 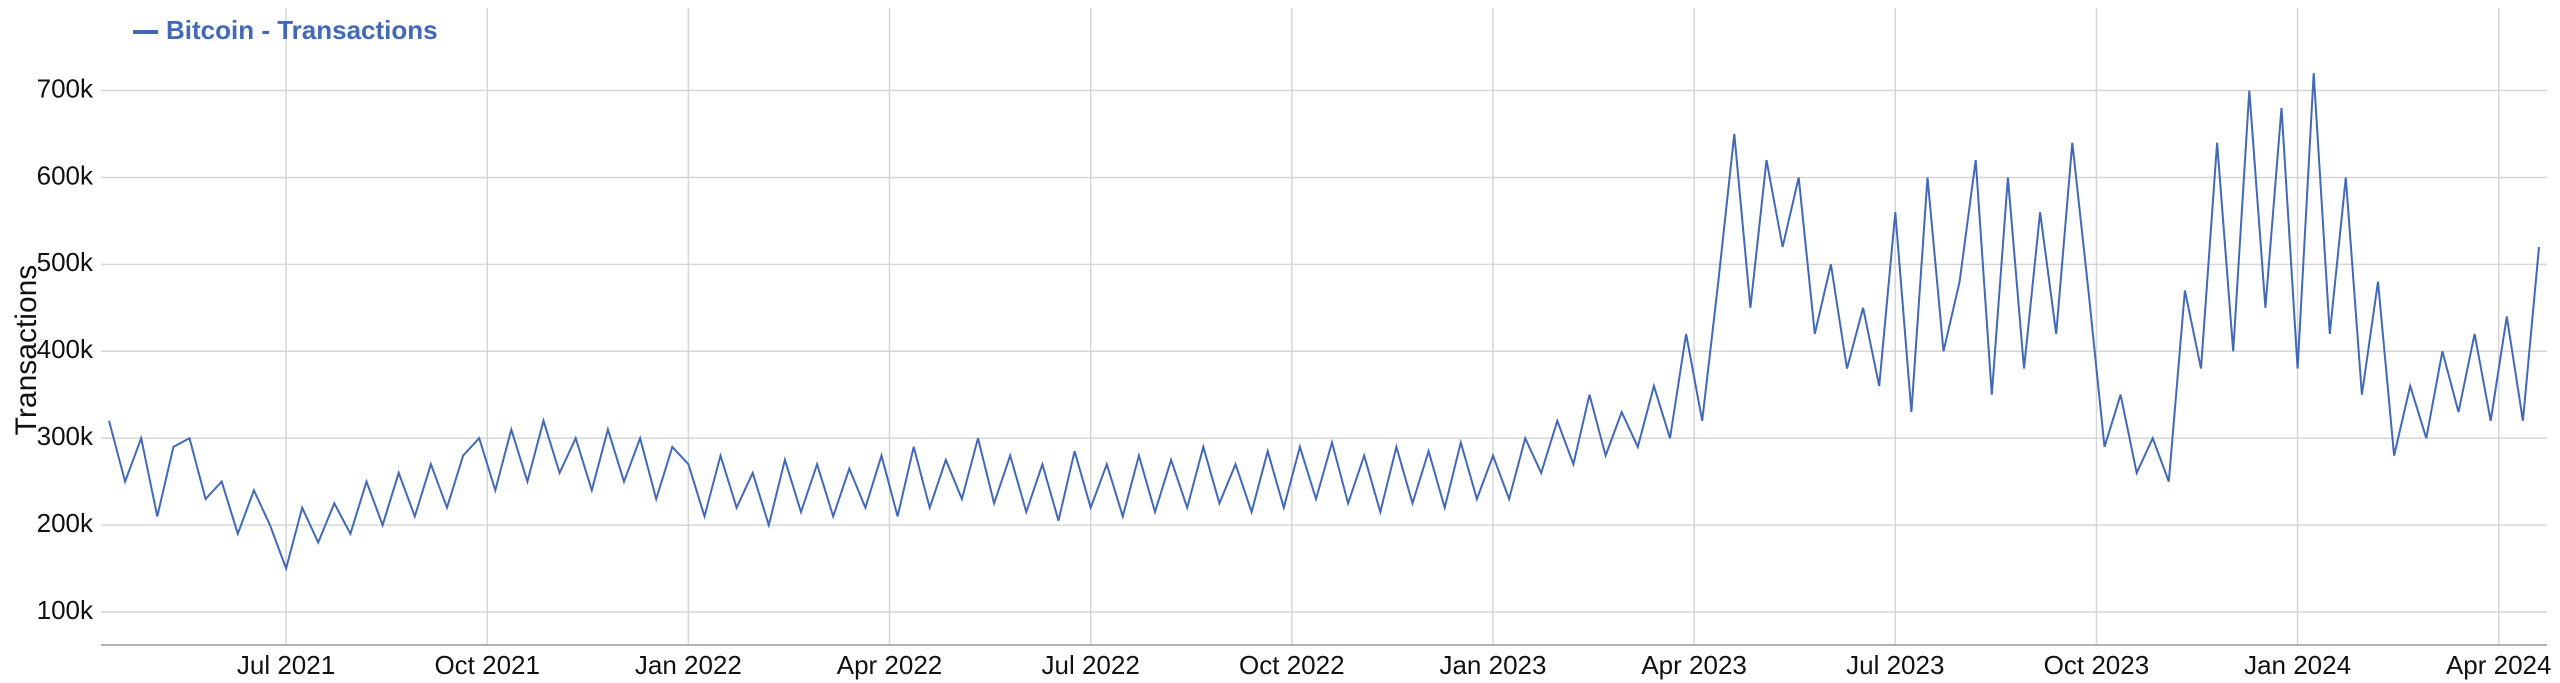 What do you see at coordinates (2499, 665) in the screenshot?
I see `x-tick-label: Apr 2024` at bounding box center [2499, 665].